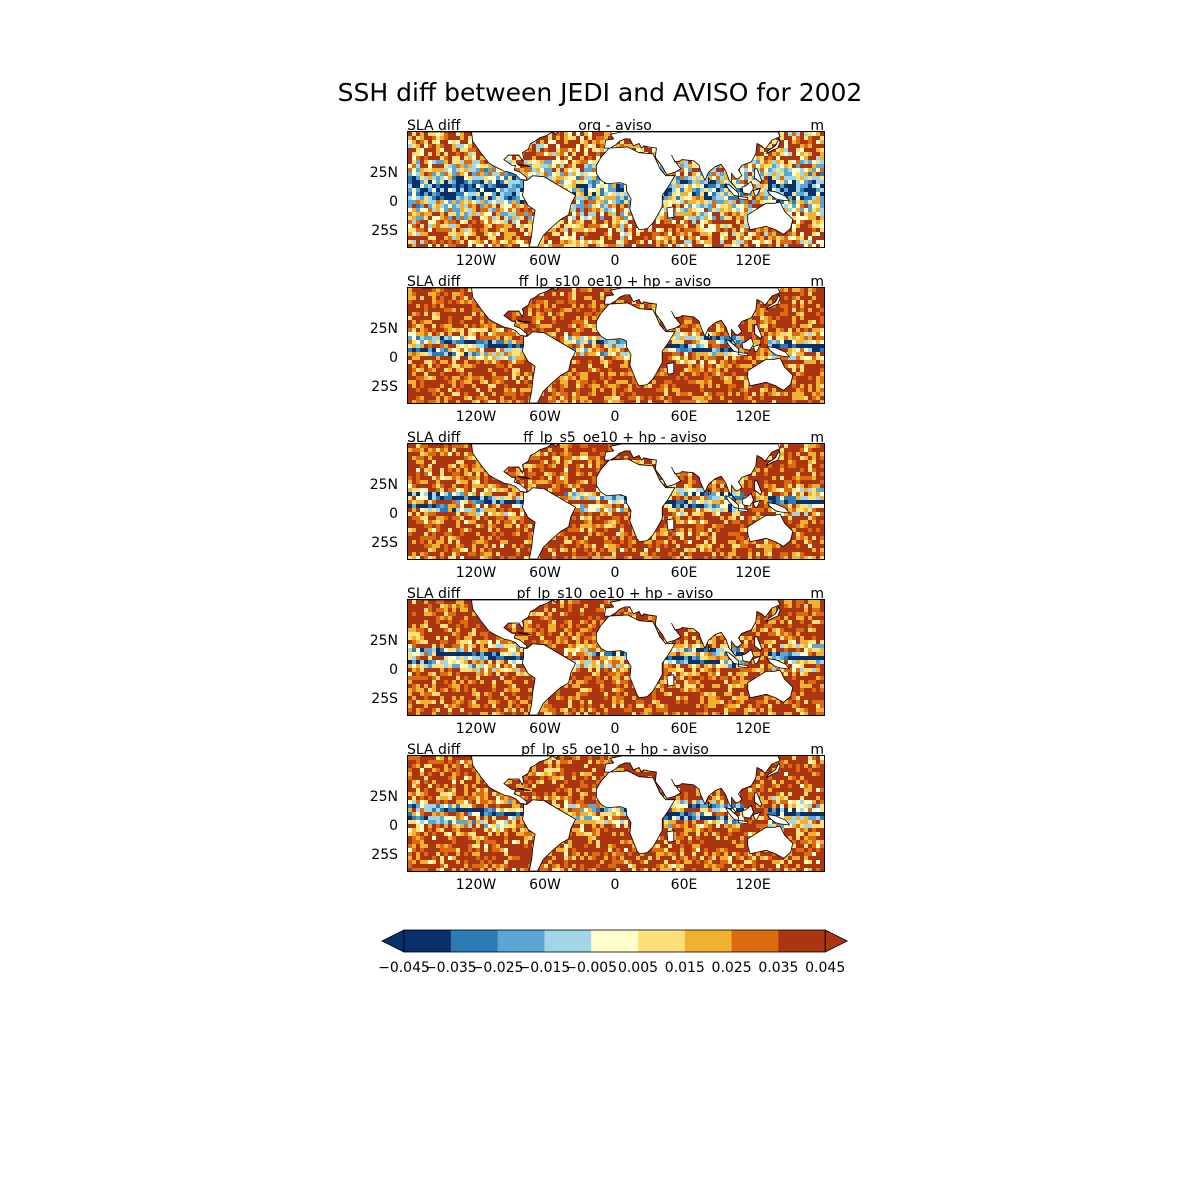  I want to click on panel-experiment-label: pf_lp_s10_oe10 + hp - aviso, so click(615, 594).